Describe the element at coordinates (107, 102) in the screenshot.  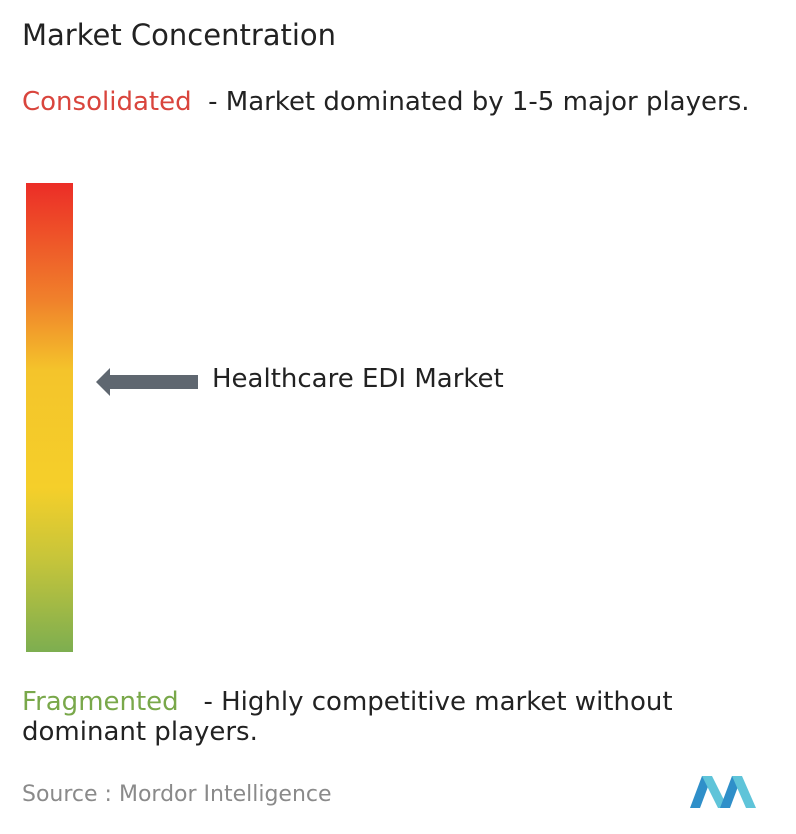
I see `consolidated-label: Consolidated` at that location.